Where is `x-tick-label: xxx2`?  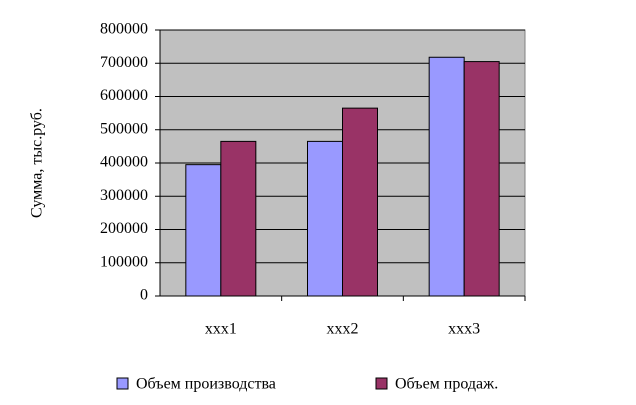 x-tick-label: xxx2 is located at coordinates (343, 329).